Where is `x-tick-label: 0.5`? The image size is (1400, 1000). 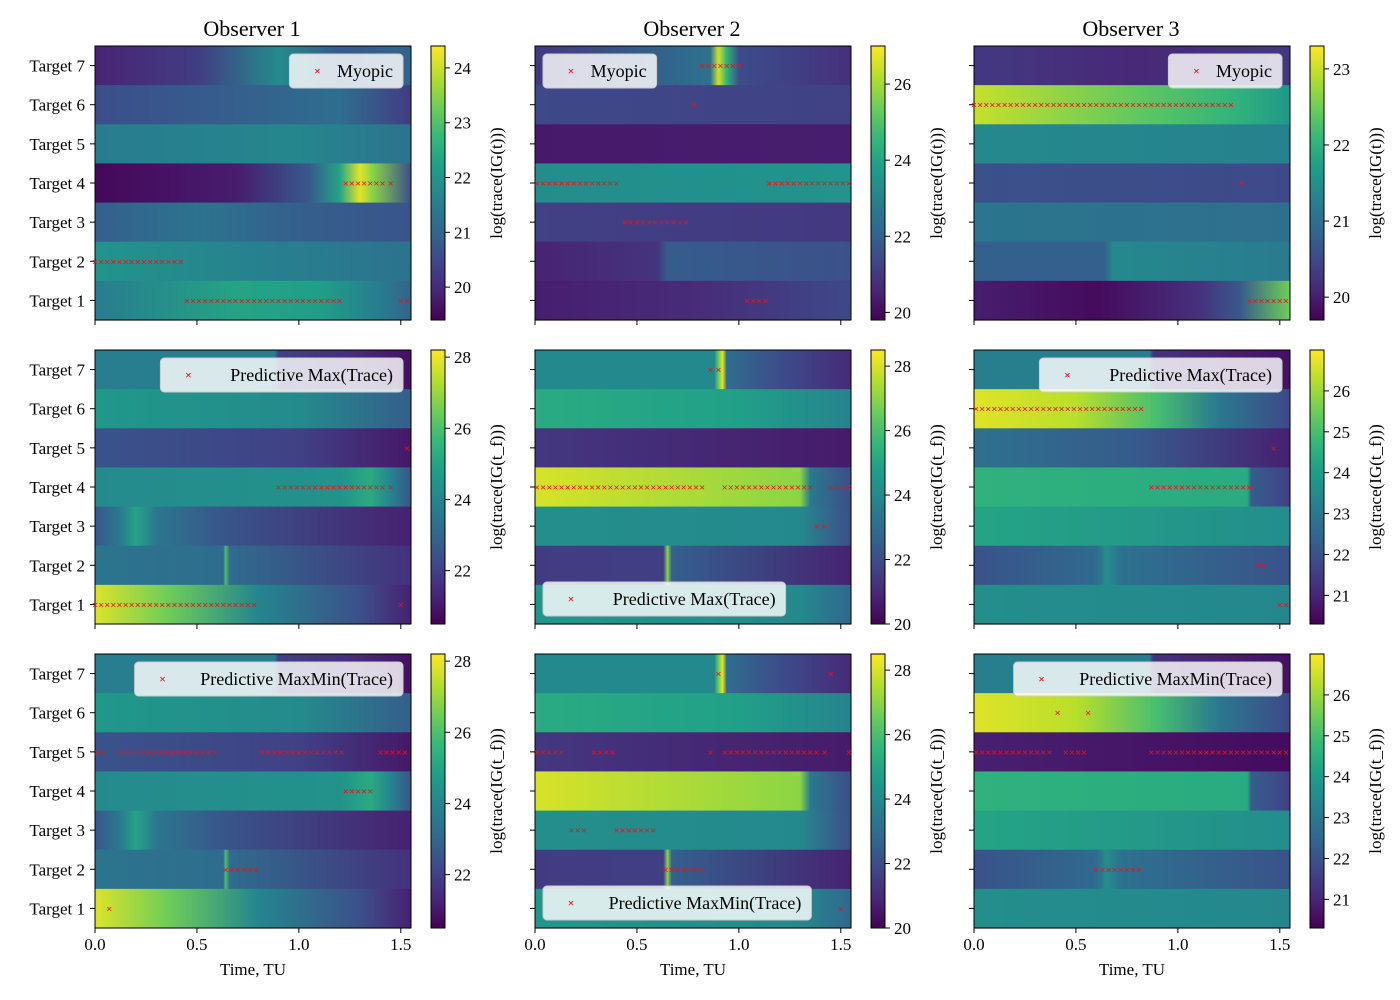
x-tick-label: 0.5 is located at coordinates (196, 944).